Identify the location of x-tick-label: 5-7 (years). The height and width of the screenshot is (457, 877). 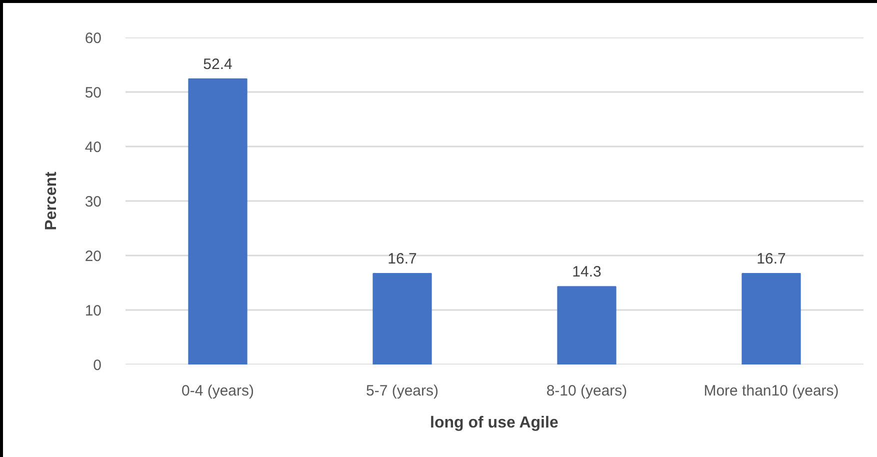
(402, 391).